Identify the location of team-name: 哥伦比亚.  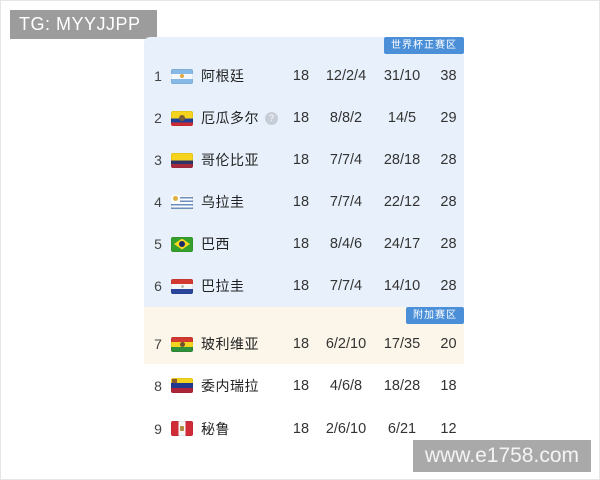
(230, 160).